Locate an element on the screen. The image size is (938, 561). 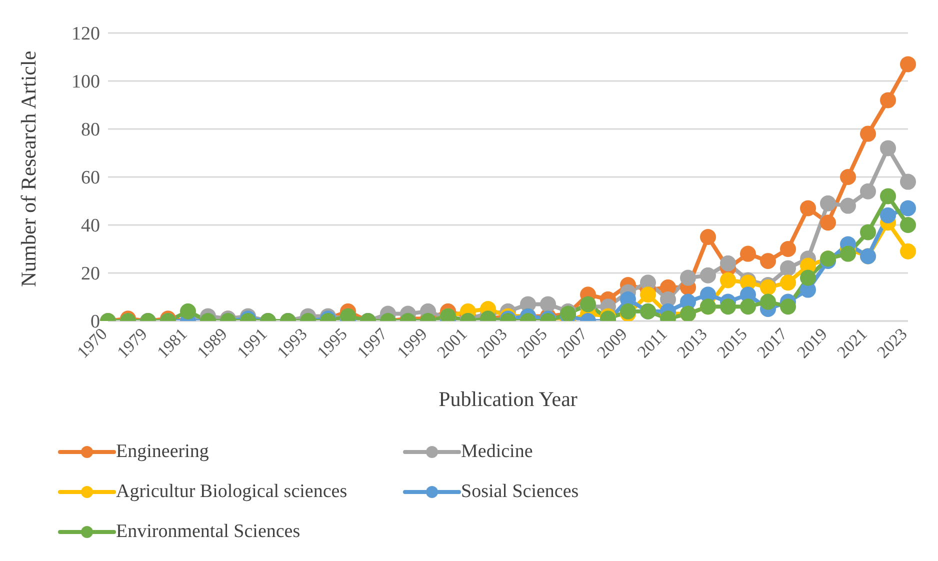
y-tick-label: 100 is located at coordinates (86, 82).